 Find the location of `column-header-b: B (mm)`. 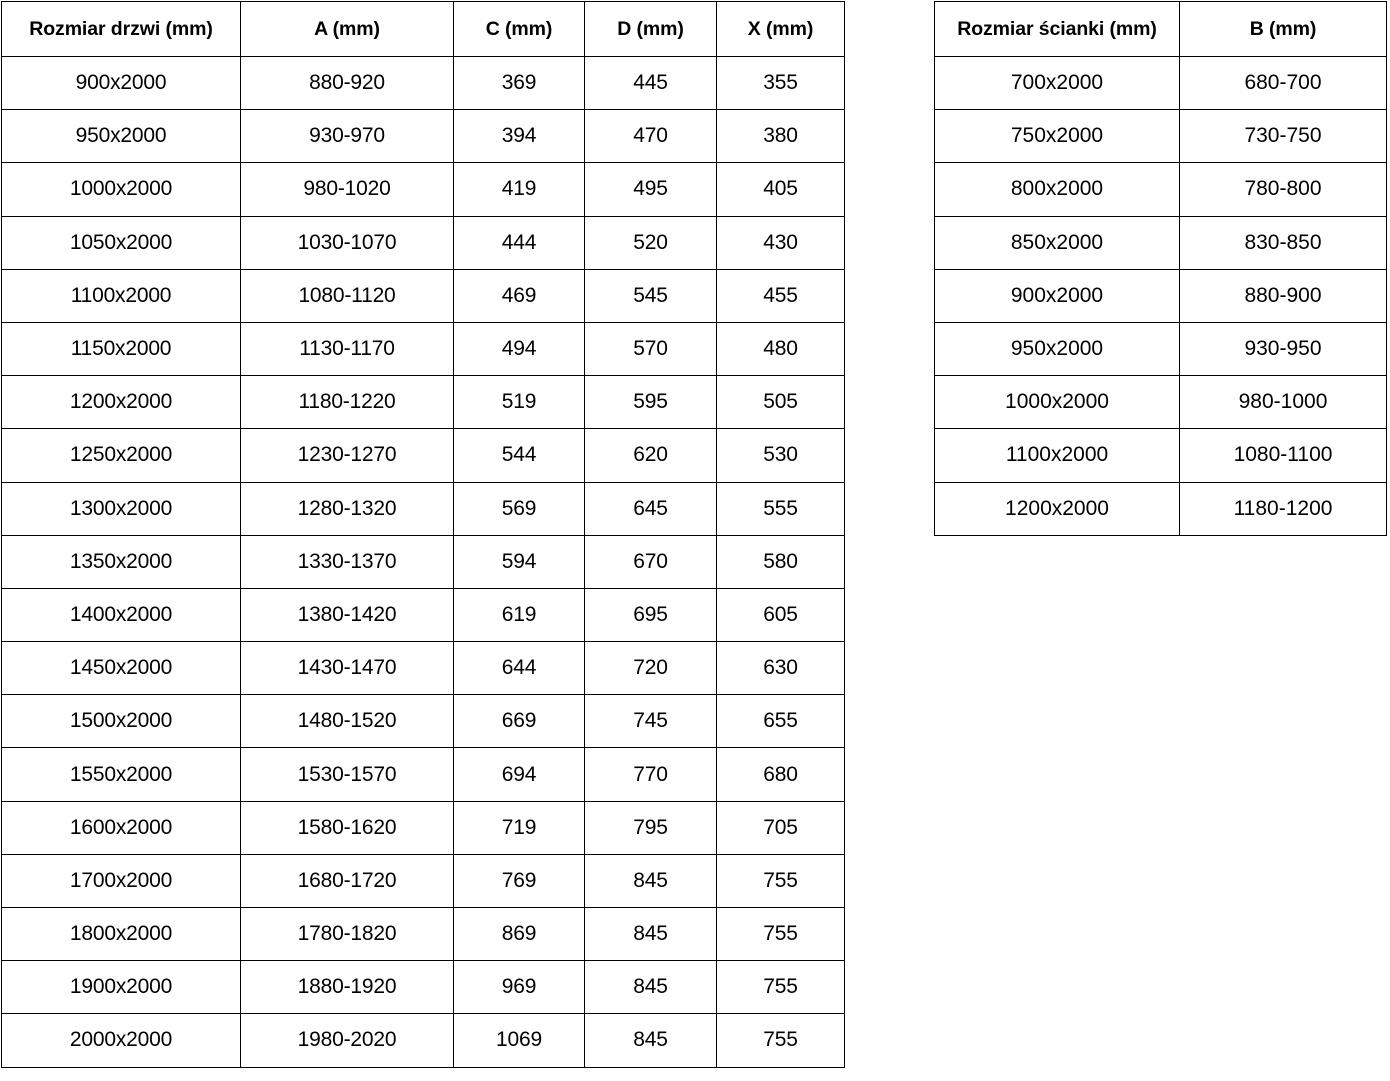

column-header-b: B (mm) is located at coordinates (1283, 29).